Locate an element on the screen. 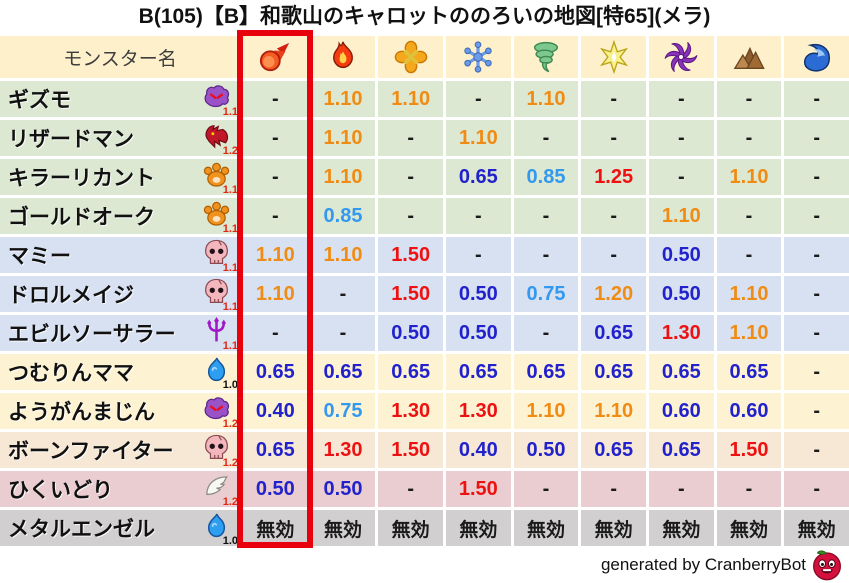 The height and width of the screenshot is (583, 849). monster-name-cell: ドロルメイジ 1.1 is located at coordinates (120, 294).